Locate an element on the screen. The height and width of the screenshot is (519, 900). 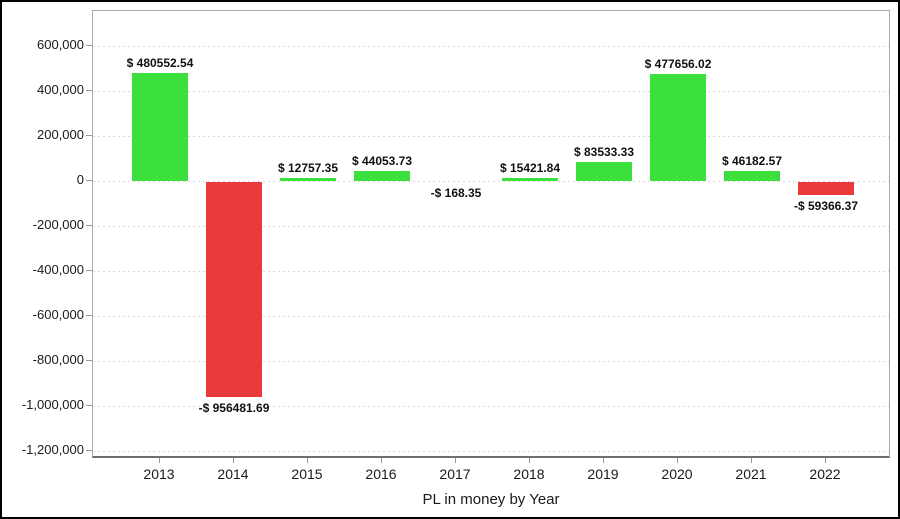
chart-title: PL in money by Year is located at coordinates (491, 499).